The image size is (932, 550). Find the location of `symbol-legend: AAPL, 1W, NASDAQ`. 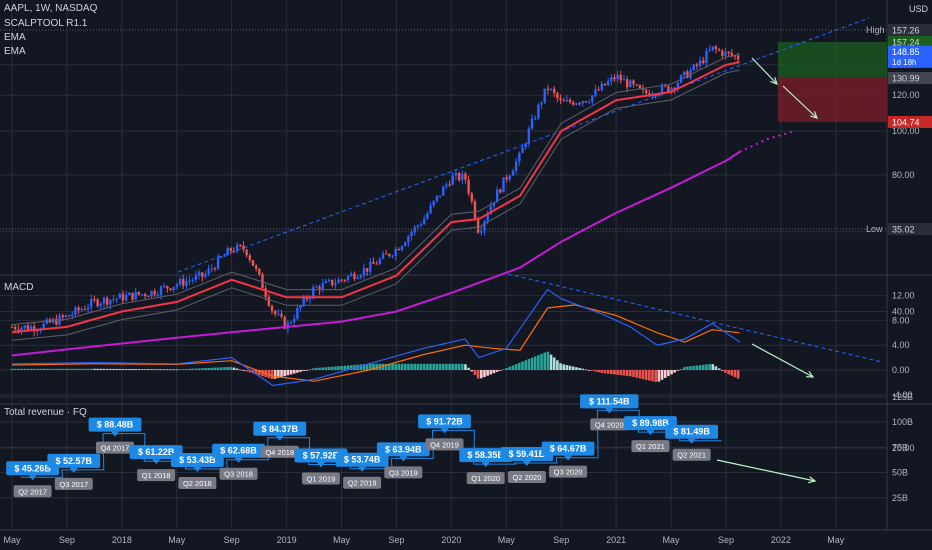

symbol-legend: AAPL, 1W, NASDAQ is located at coordinates (51, 8).